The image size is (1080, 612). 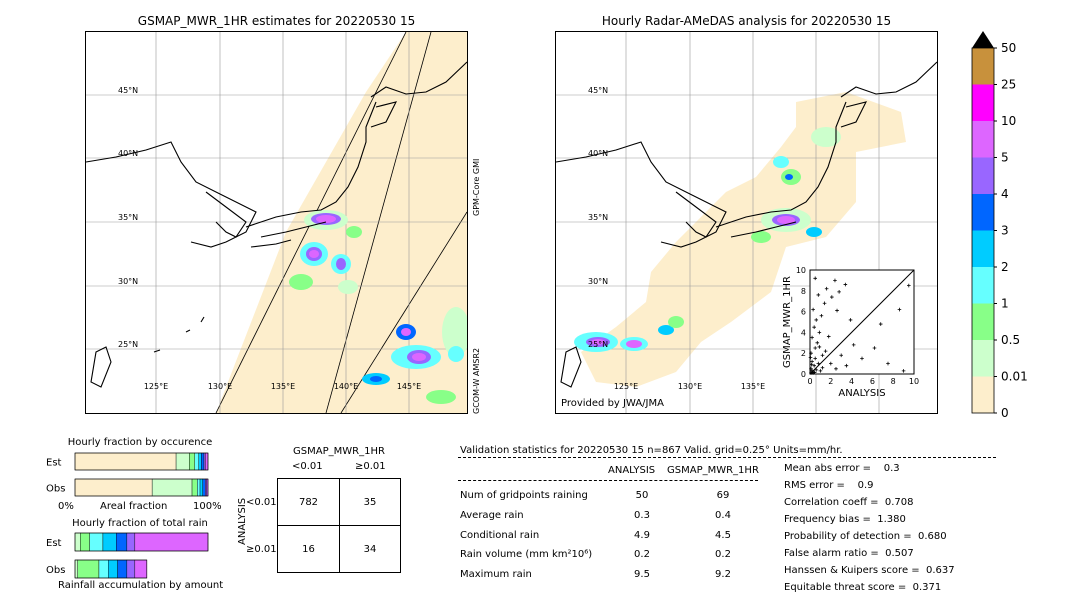 I want to click on lat-label: 35°N, so click(x=128, y=217).